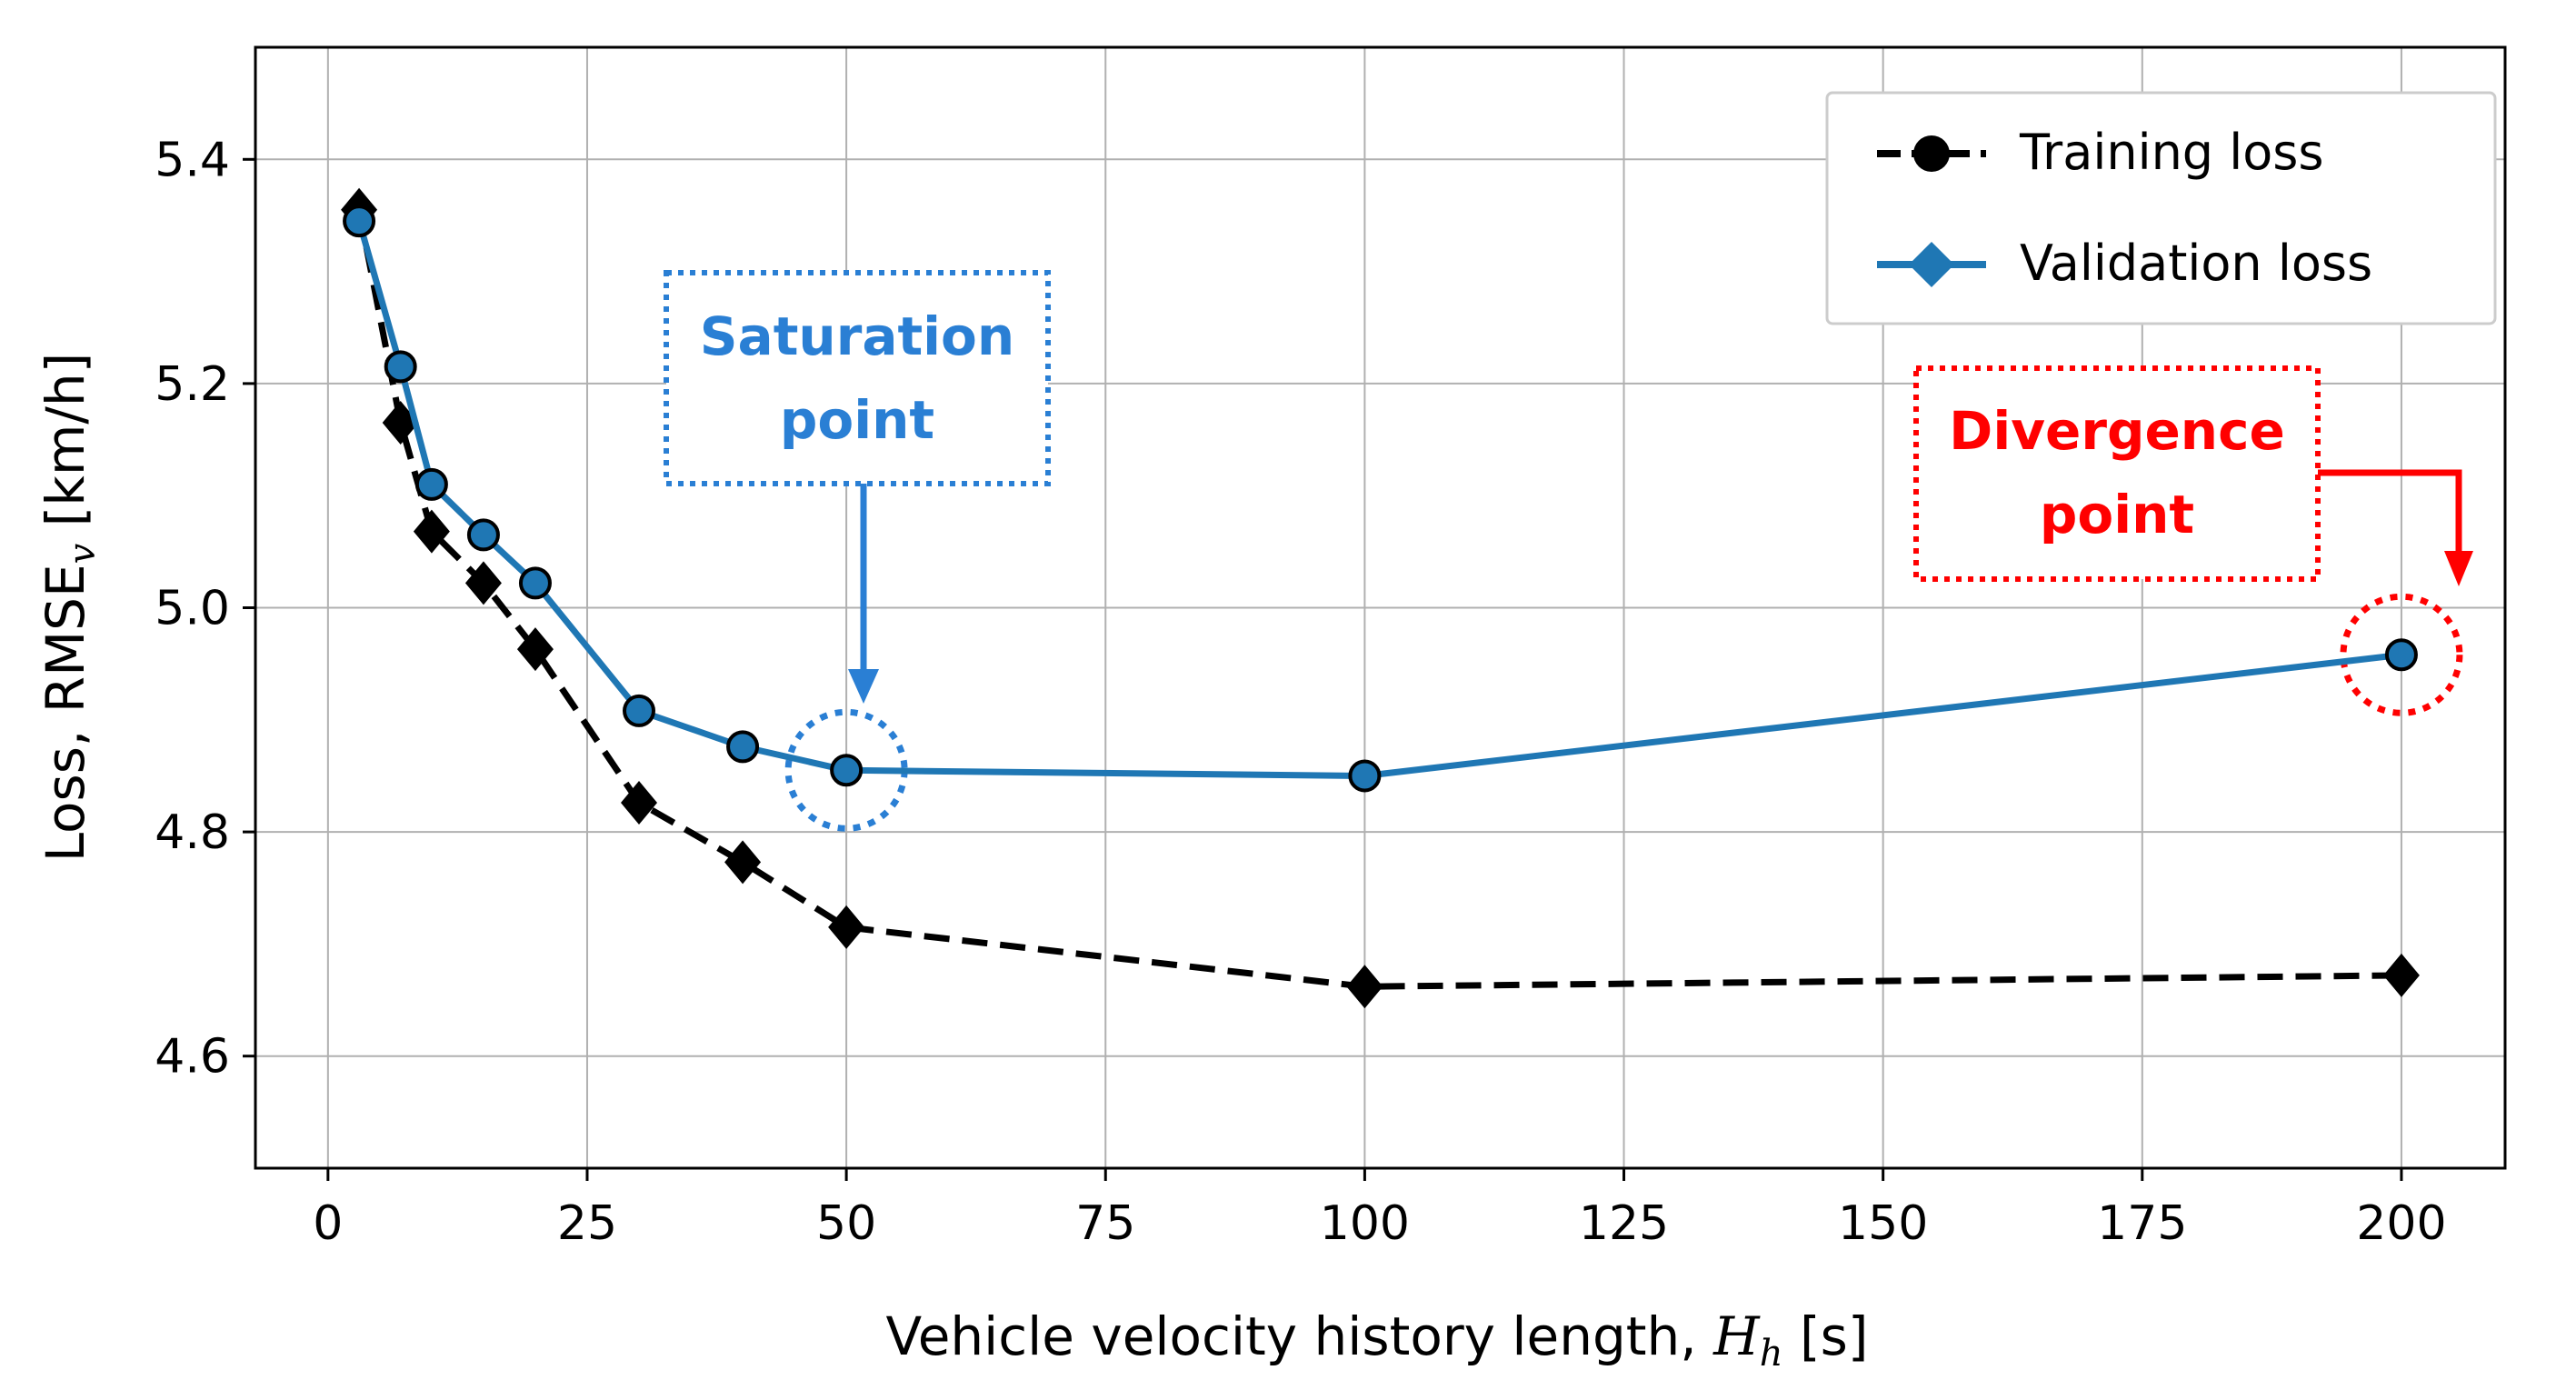 This screenshot has height=1390, width=2576. Describe the element at coordinates (857, 378) in the screenshot. I see `saturation-box` at that location.